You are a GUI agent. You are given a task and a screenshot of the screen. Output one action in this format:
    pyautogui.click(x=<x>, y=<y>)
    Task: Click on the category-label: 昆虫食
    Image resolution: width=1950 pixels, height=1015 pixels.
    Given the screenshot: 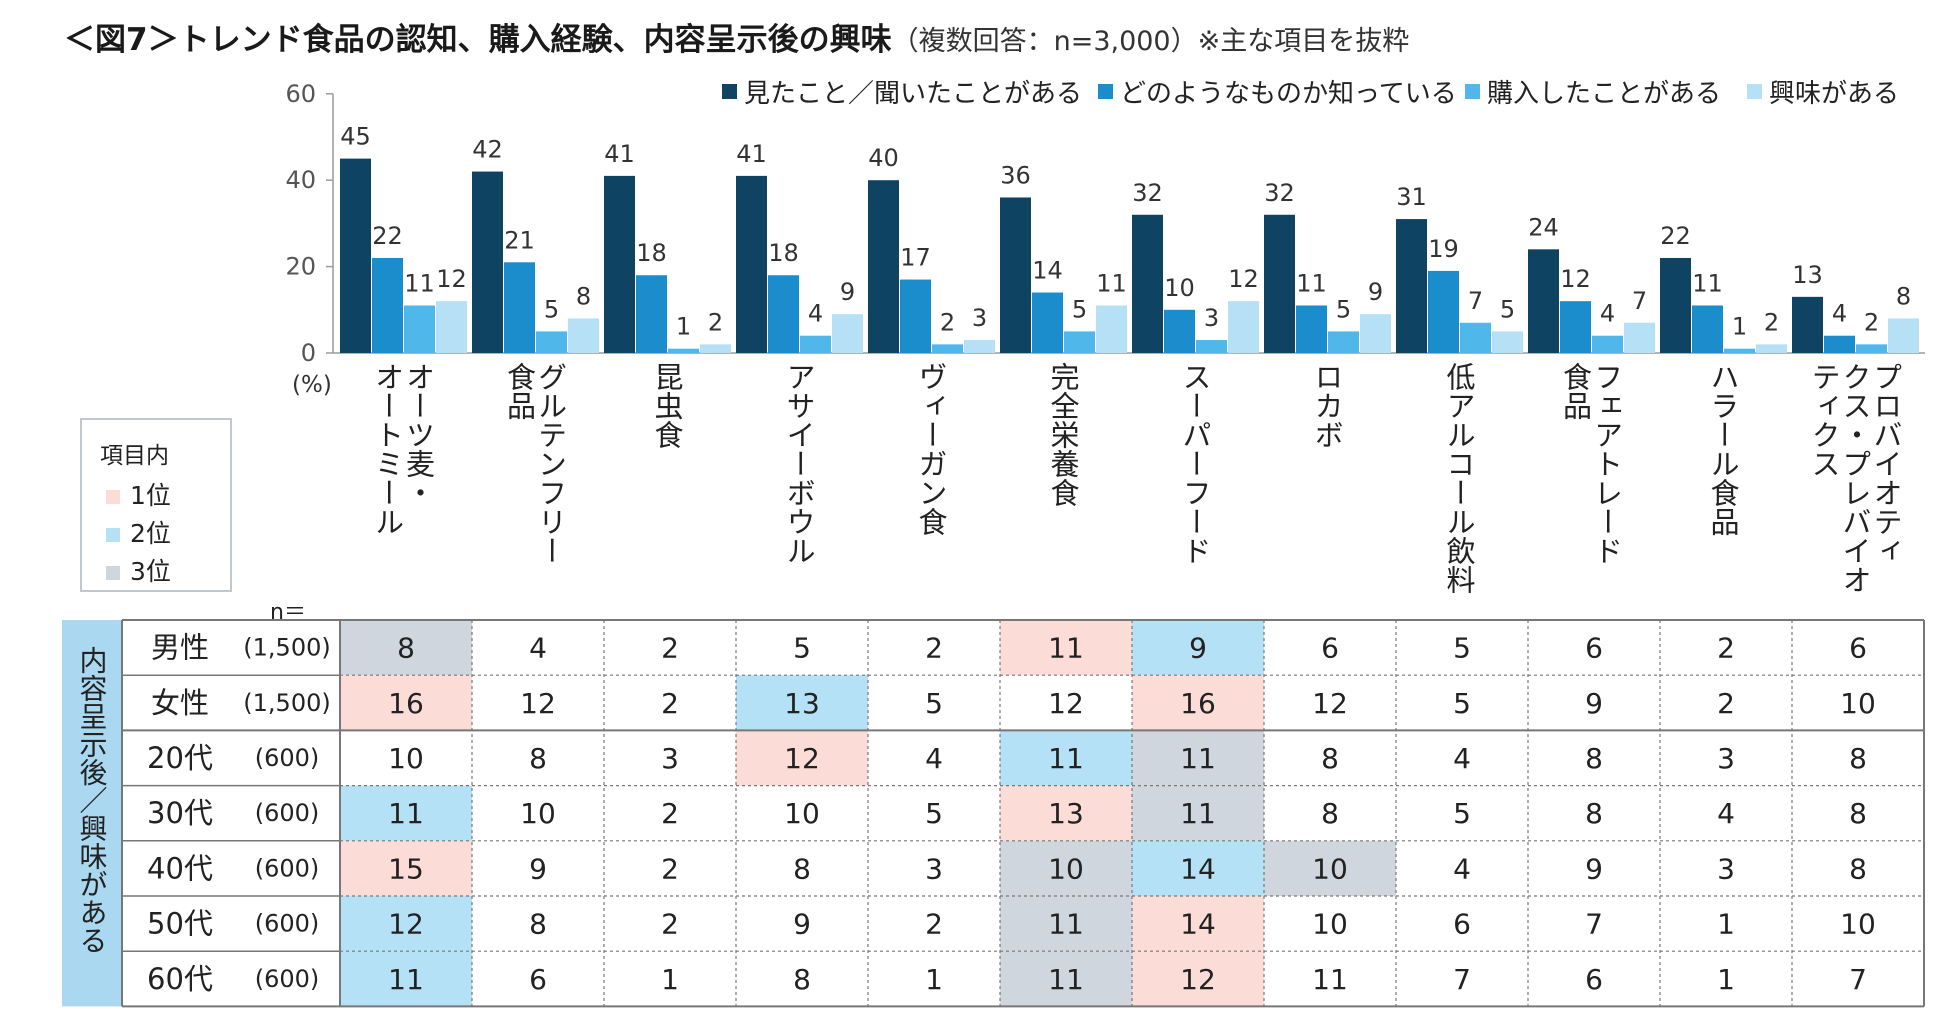 What is the action you would take?
    pyautogui.click(x=667, y=405)
    